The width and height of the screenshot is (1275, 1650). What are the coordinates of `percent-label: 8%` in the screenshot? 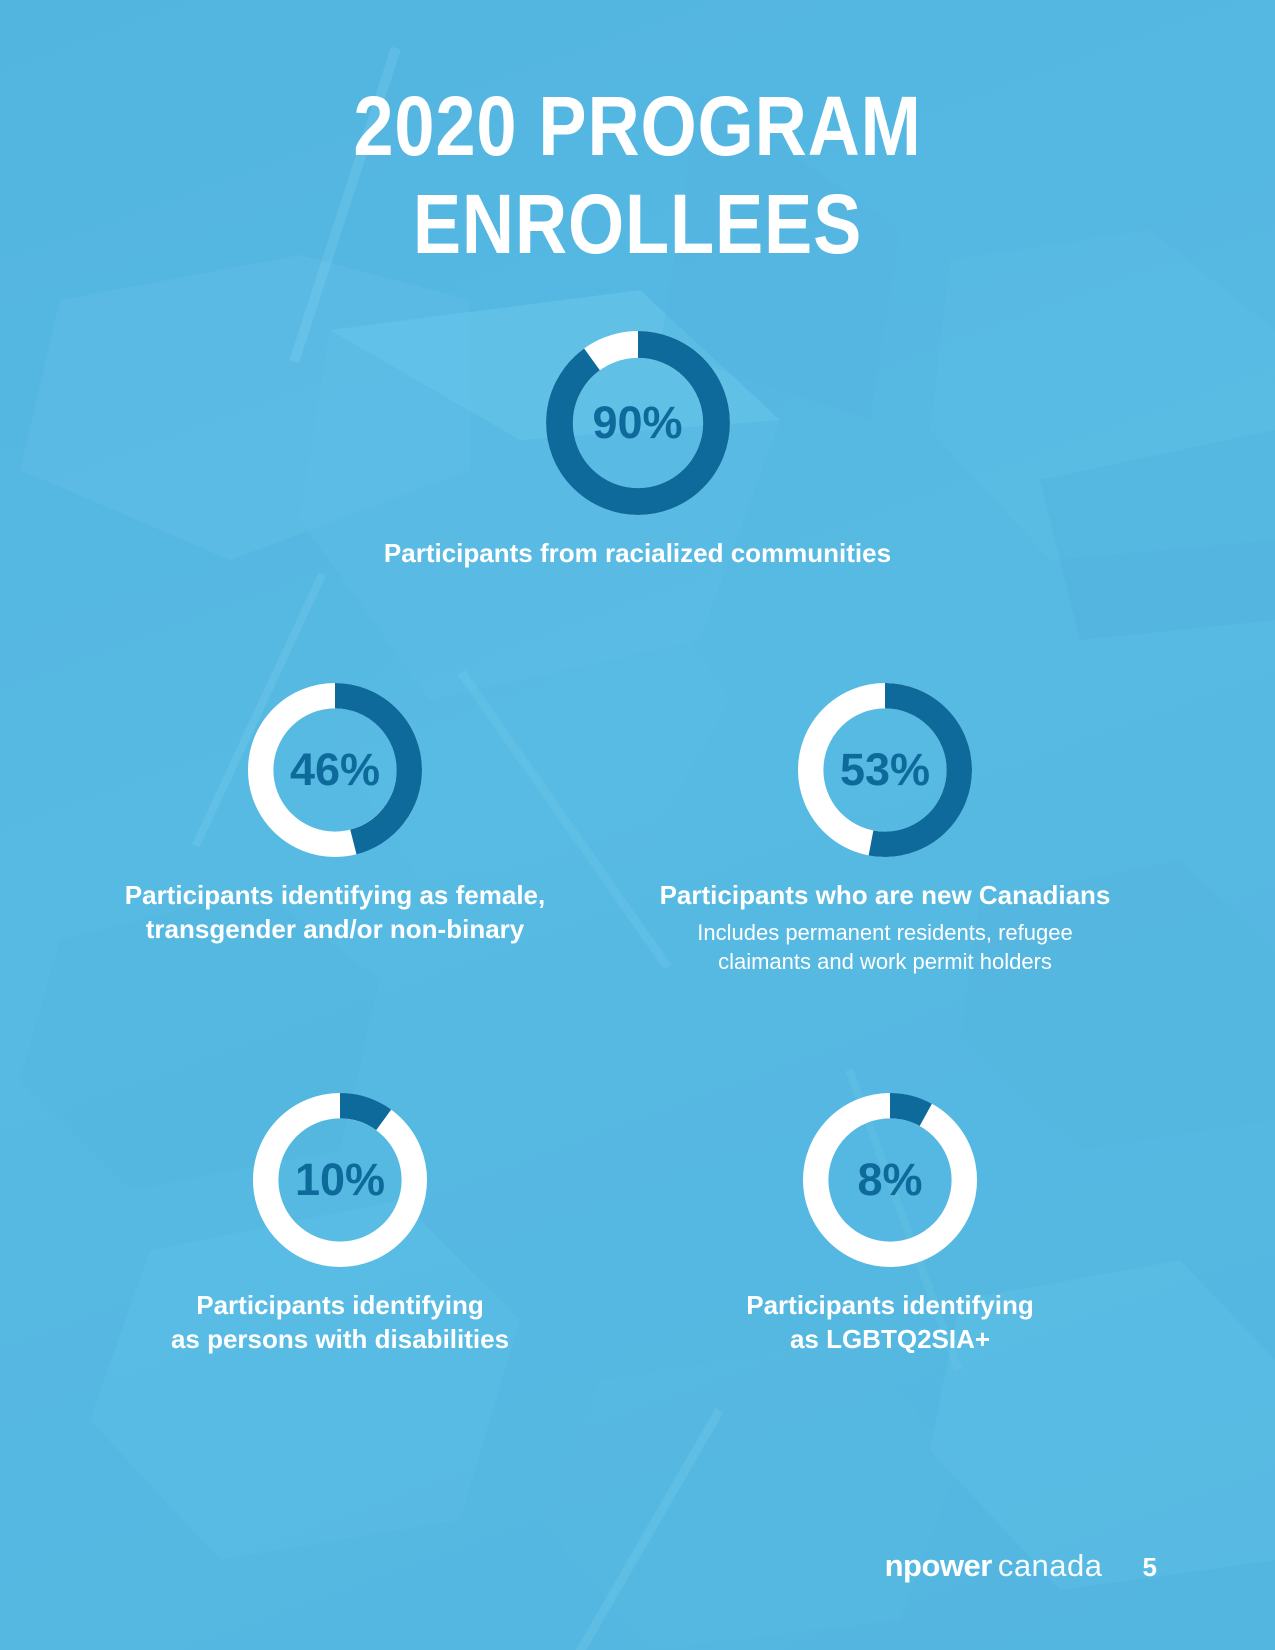 It's located at (890, 1179).